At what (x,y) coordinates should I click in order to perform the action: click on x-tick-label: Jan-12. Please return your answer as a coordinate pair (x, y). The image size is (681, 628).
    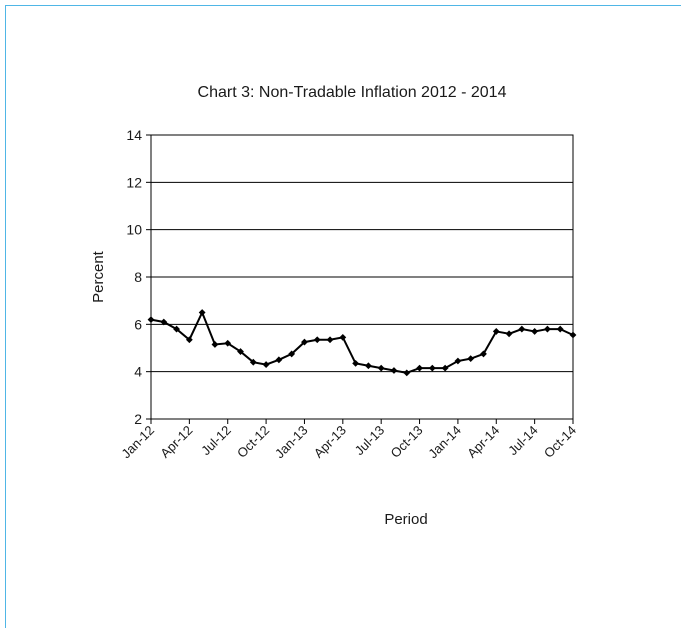
    Looking at the image, I should click on (137, 442).